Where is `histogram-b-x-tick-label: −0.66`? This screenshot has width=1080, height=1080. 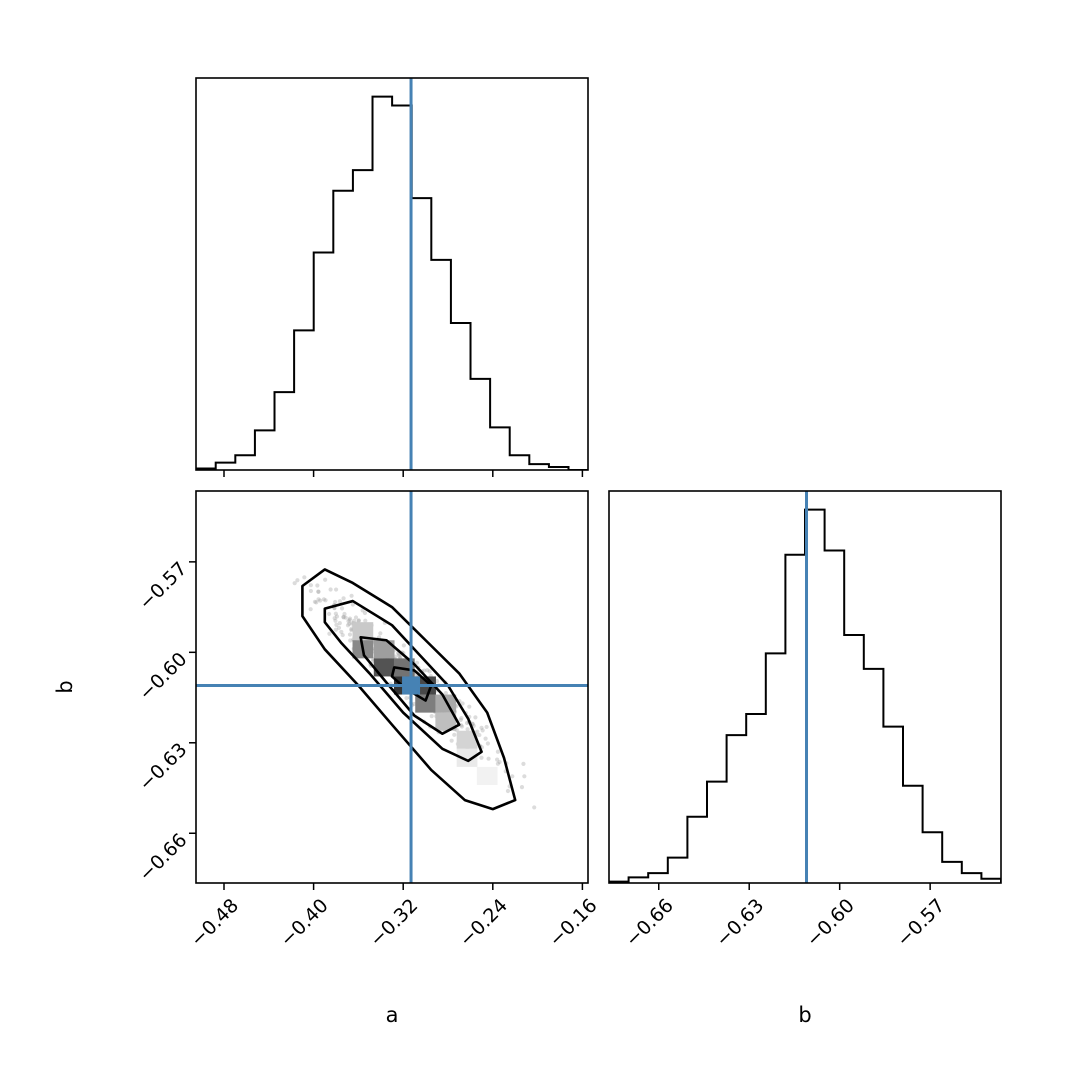
histogram-b-x-tick-label: −0.66 is located at coordinates (649, 923).